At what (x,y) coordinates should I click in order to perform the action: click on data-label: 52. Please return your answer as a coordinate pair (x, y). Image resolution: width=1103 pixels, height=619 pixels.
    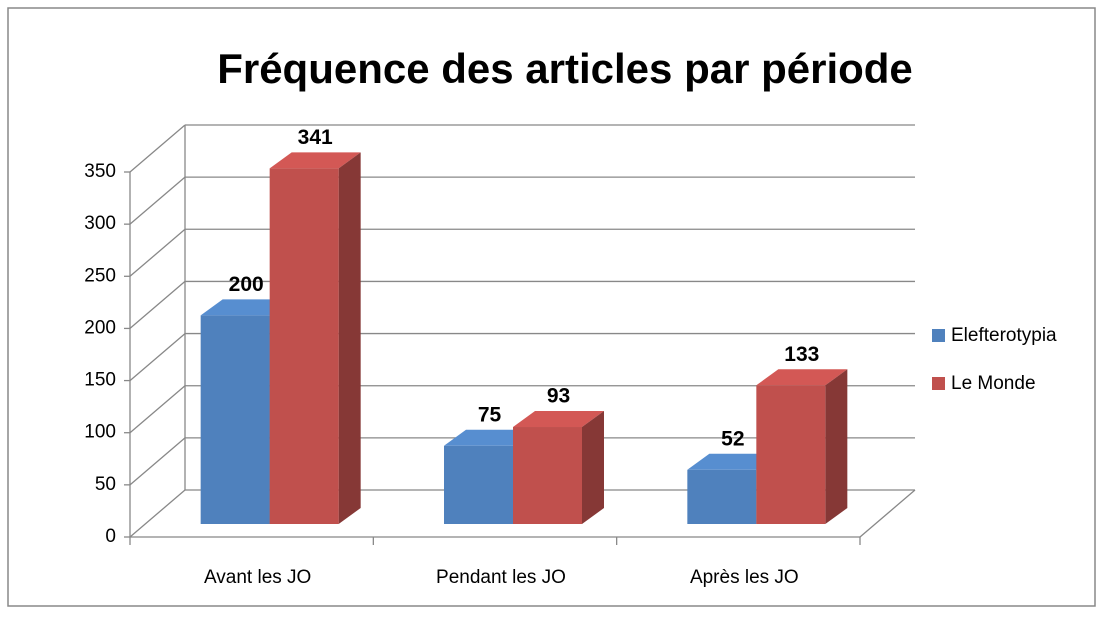
    Looking at the image, I should click on (732, 438).